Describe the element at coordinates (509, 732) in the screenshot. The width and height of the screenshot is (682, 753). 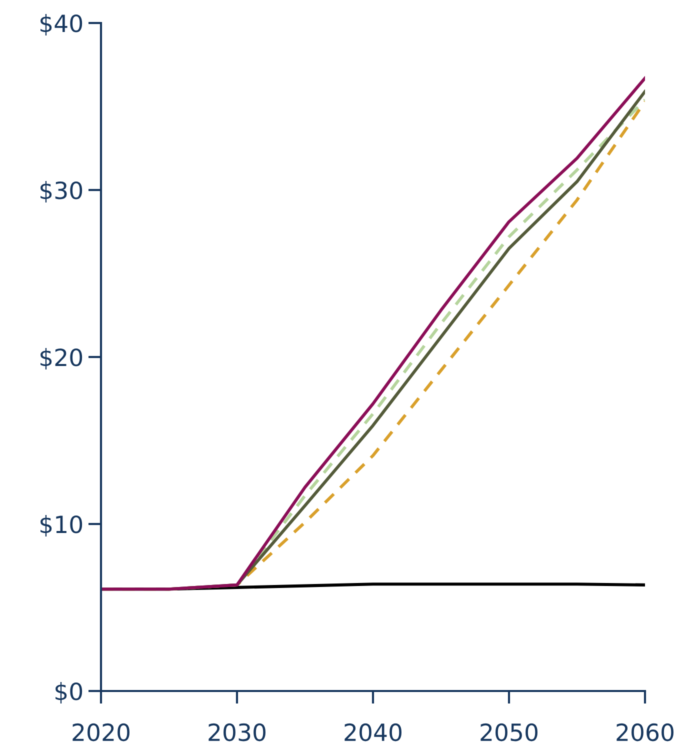
I see `x-tick-label: 2050` at that location.